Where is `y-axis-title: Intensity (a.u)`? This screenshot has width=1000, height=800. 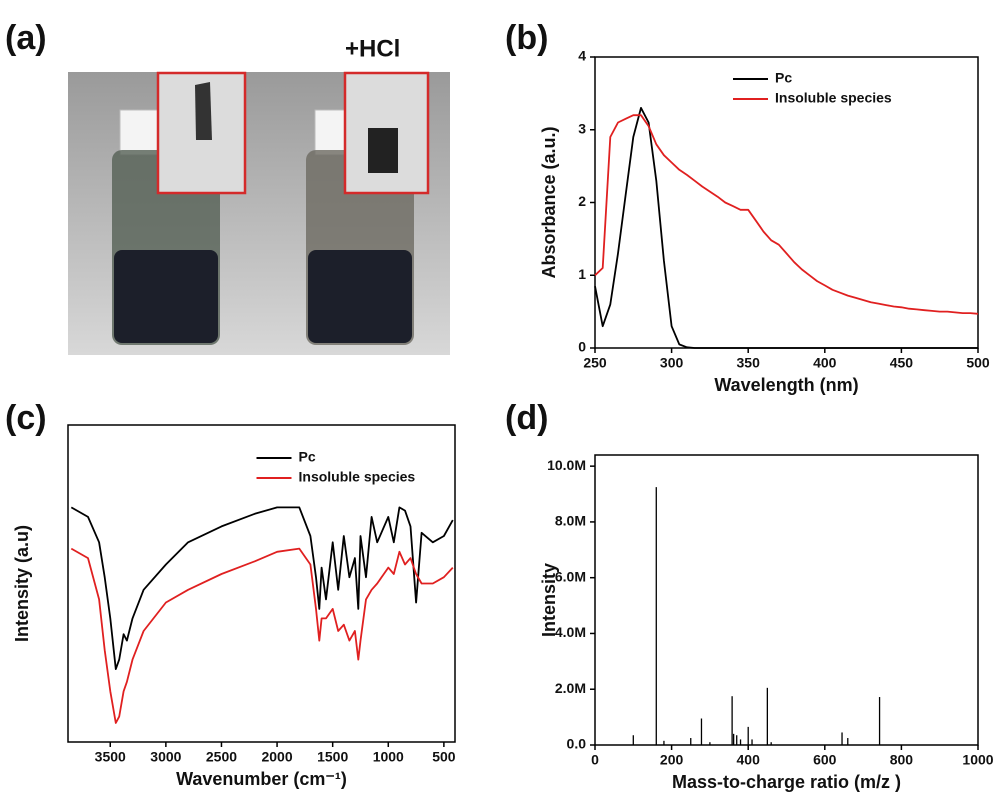
y-axis-title: Intensity (a.u) is located at coordinates (22, 583).